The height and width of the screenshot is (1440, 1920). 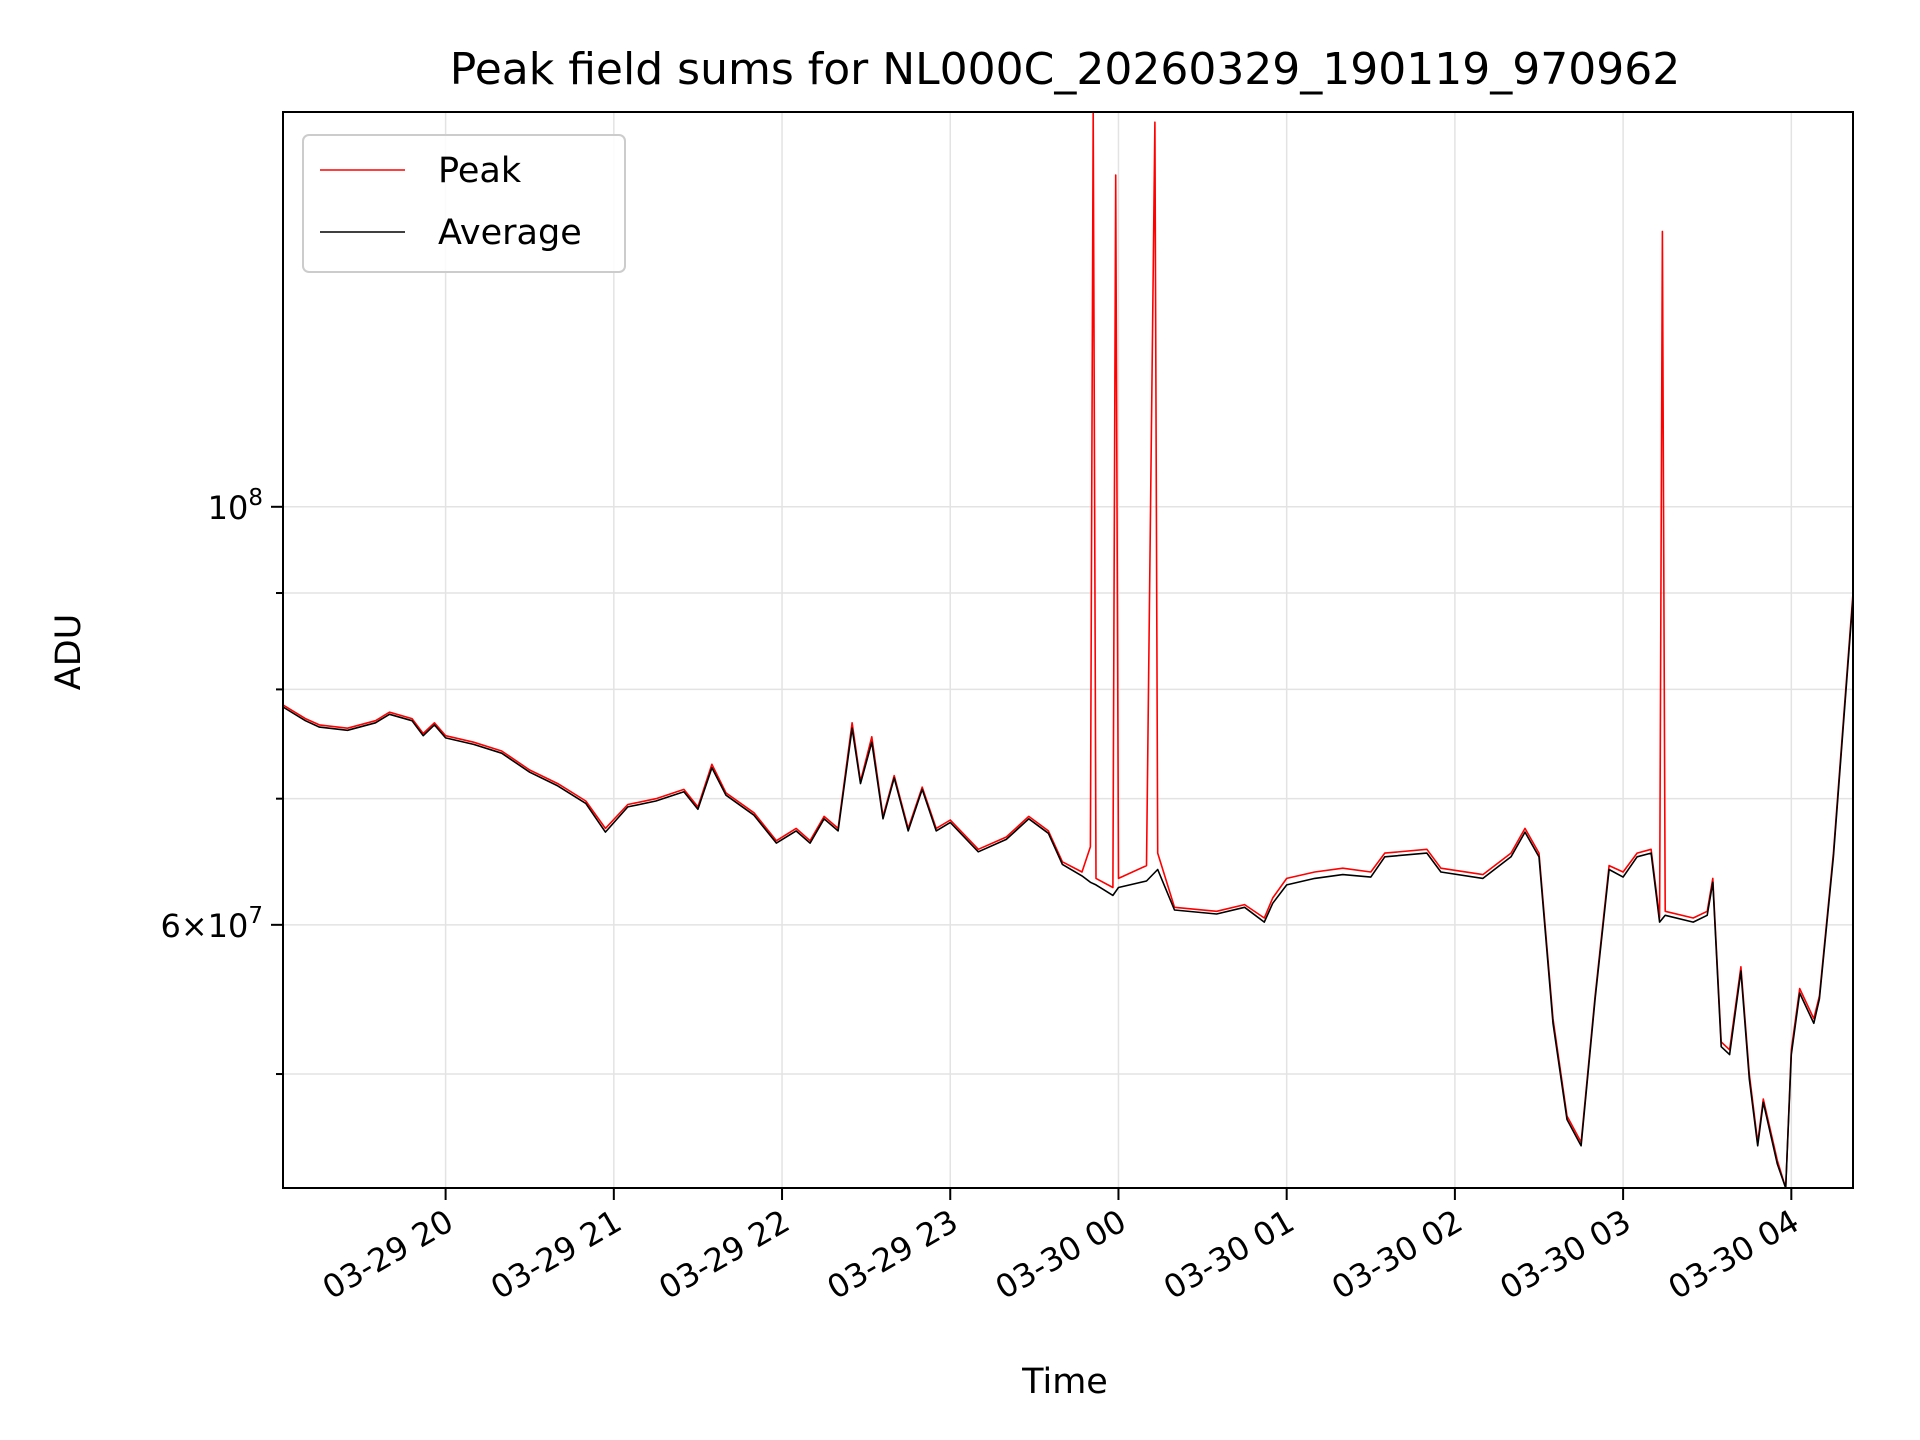 What do you see at coordinates (464, 203) in the screenshot?
I see `legend: Peak Average` at bounding box center [464, 203].